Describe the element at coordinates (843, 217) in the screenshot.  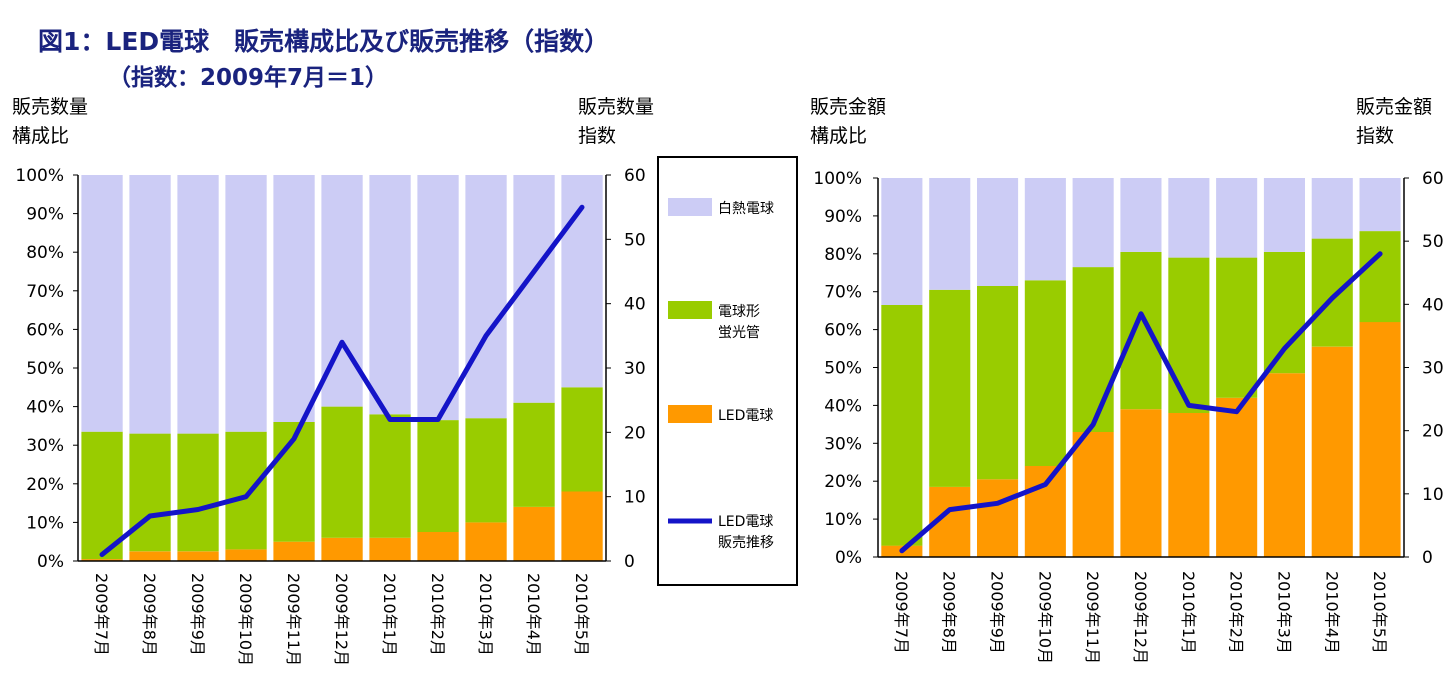
I see `right-y-tick-label-9: 90%` at that location.